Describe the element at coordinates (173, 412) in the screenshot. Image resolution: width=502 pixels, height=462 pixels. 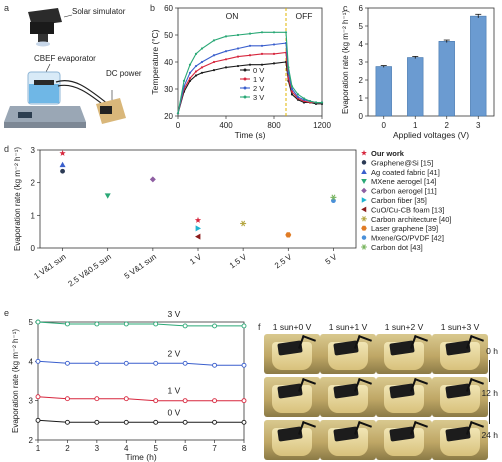
I see `series-label-e: 0 V` at that location.